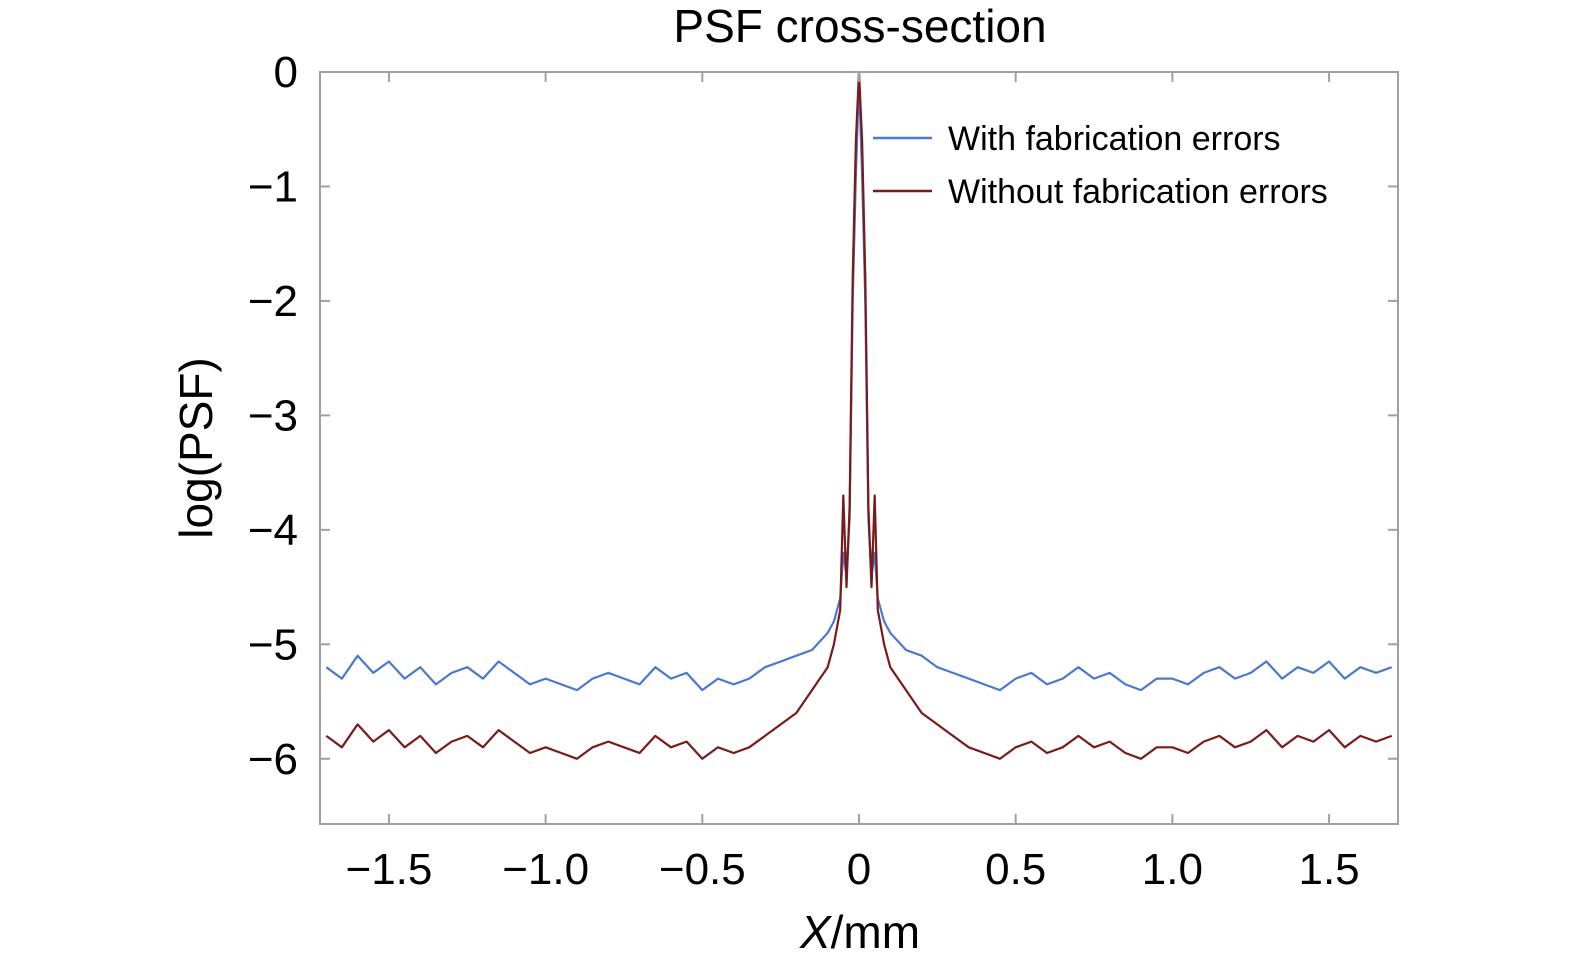 The image size is (1575, 971). I want to click on x-tick-label: 0, so click(859, 869).